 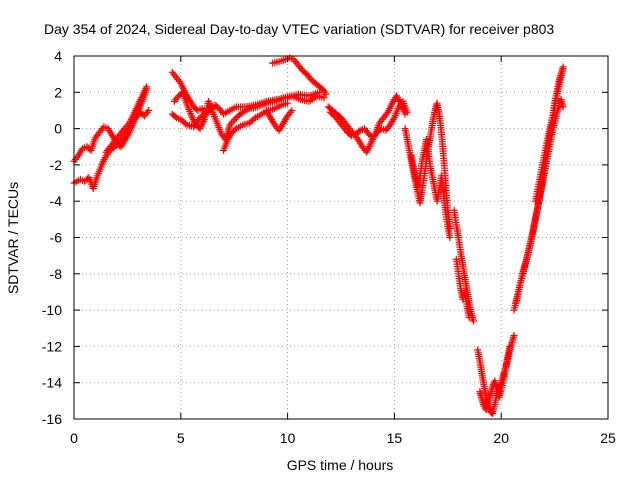 I want to click on y-tick-label: -16, so click(x=52, y=419).